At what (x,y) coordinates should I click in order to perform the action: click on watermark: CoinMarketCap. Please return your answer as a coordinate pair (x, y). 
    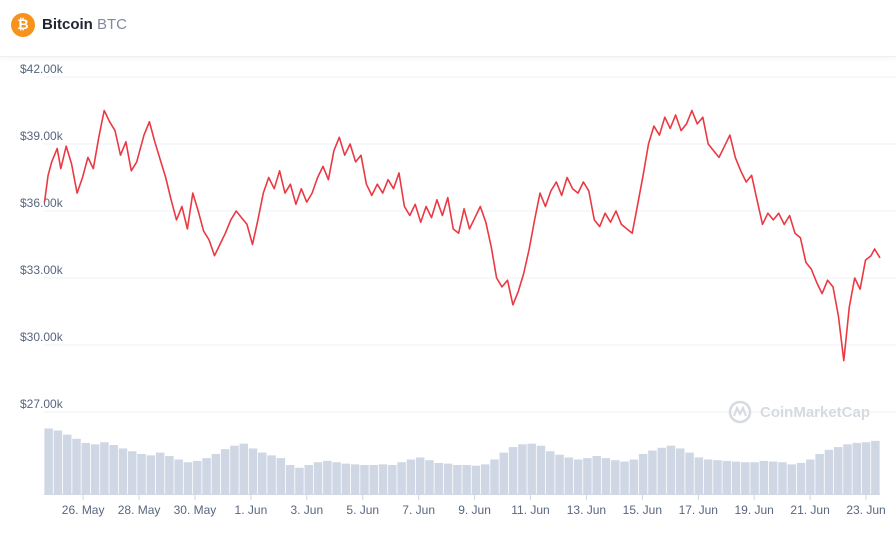
    Looking at the image, I should click on (799, 412).